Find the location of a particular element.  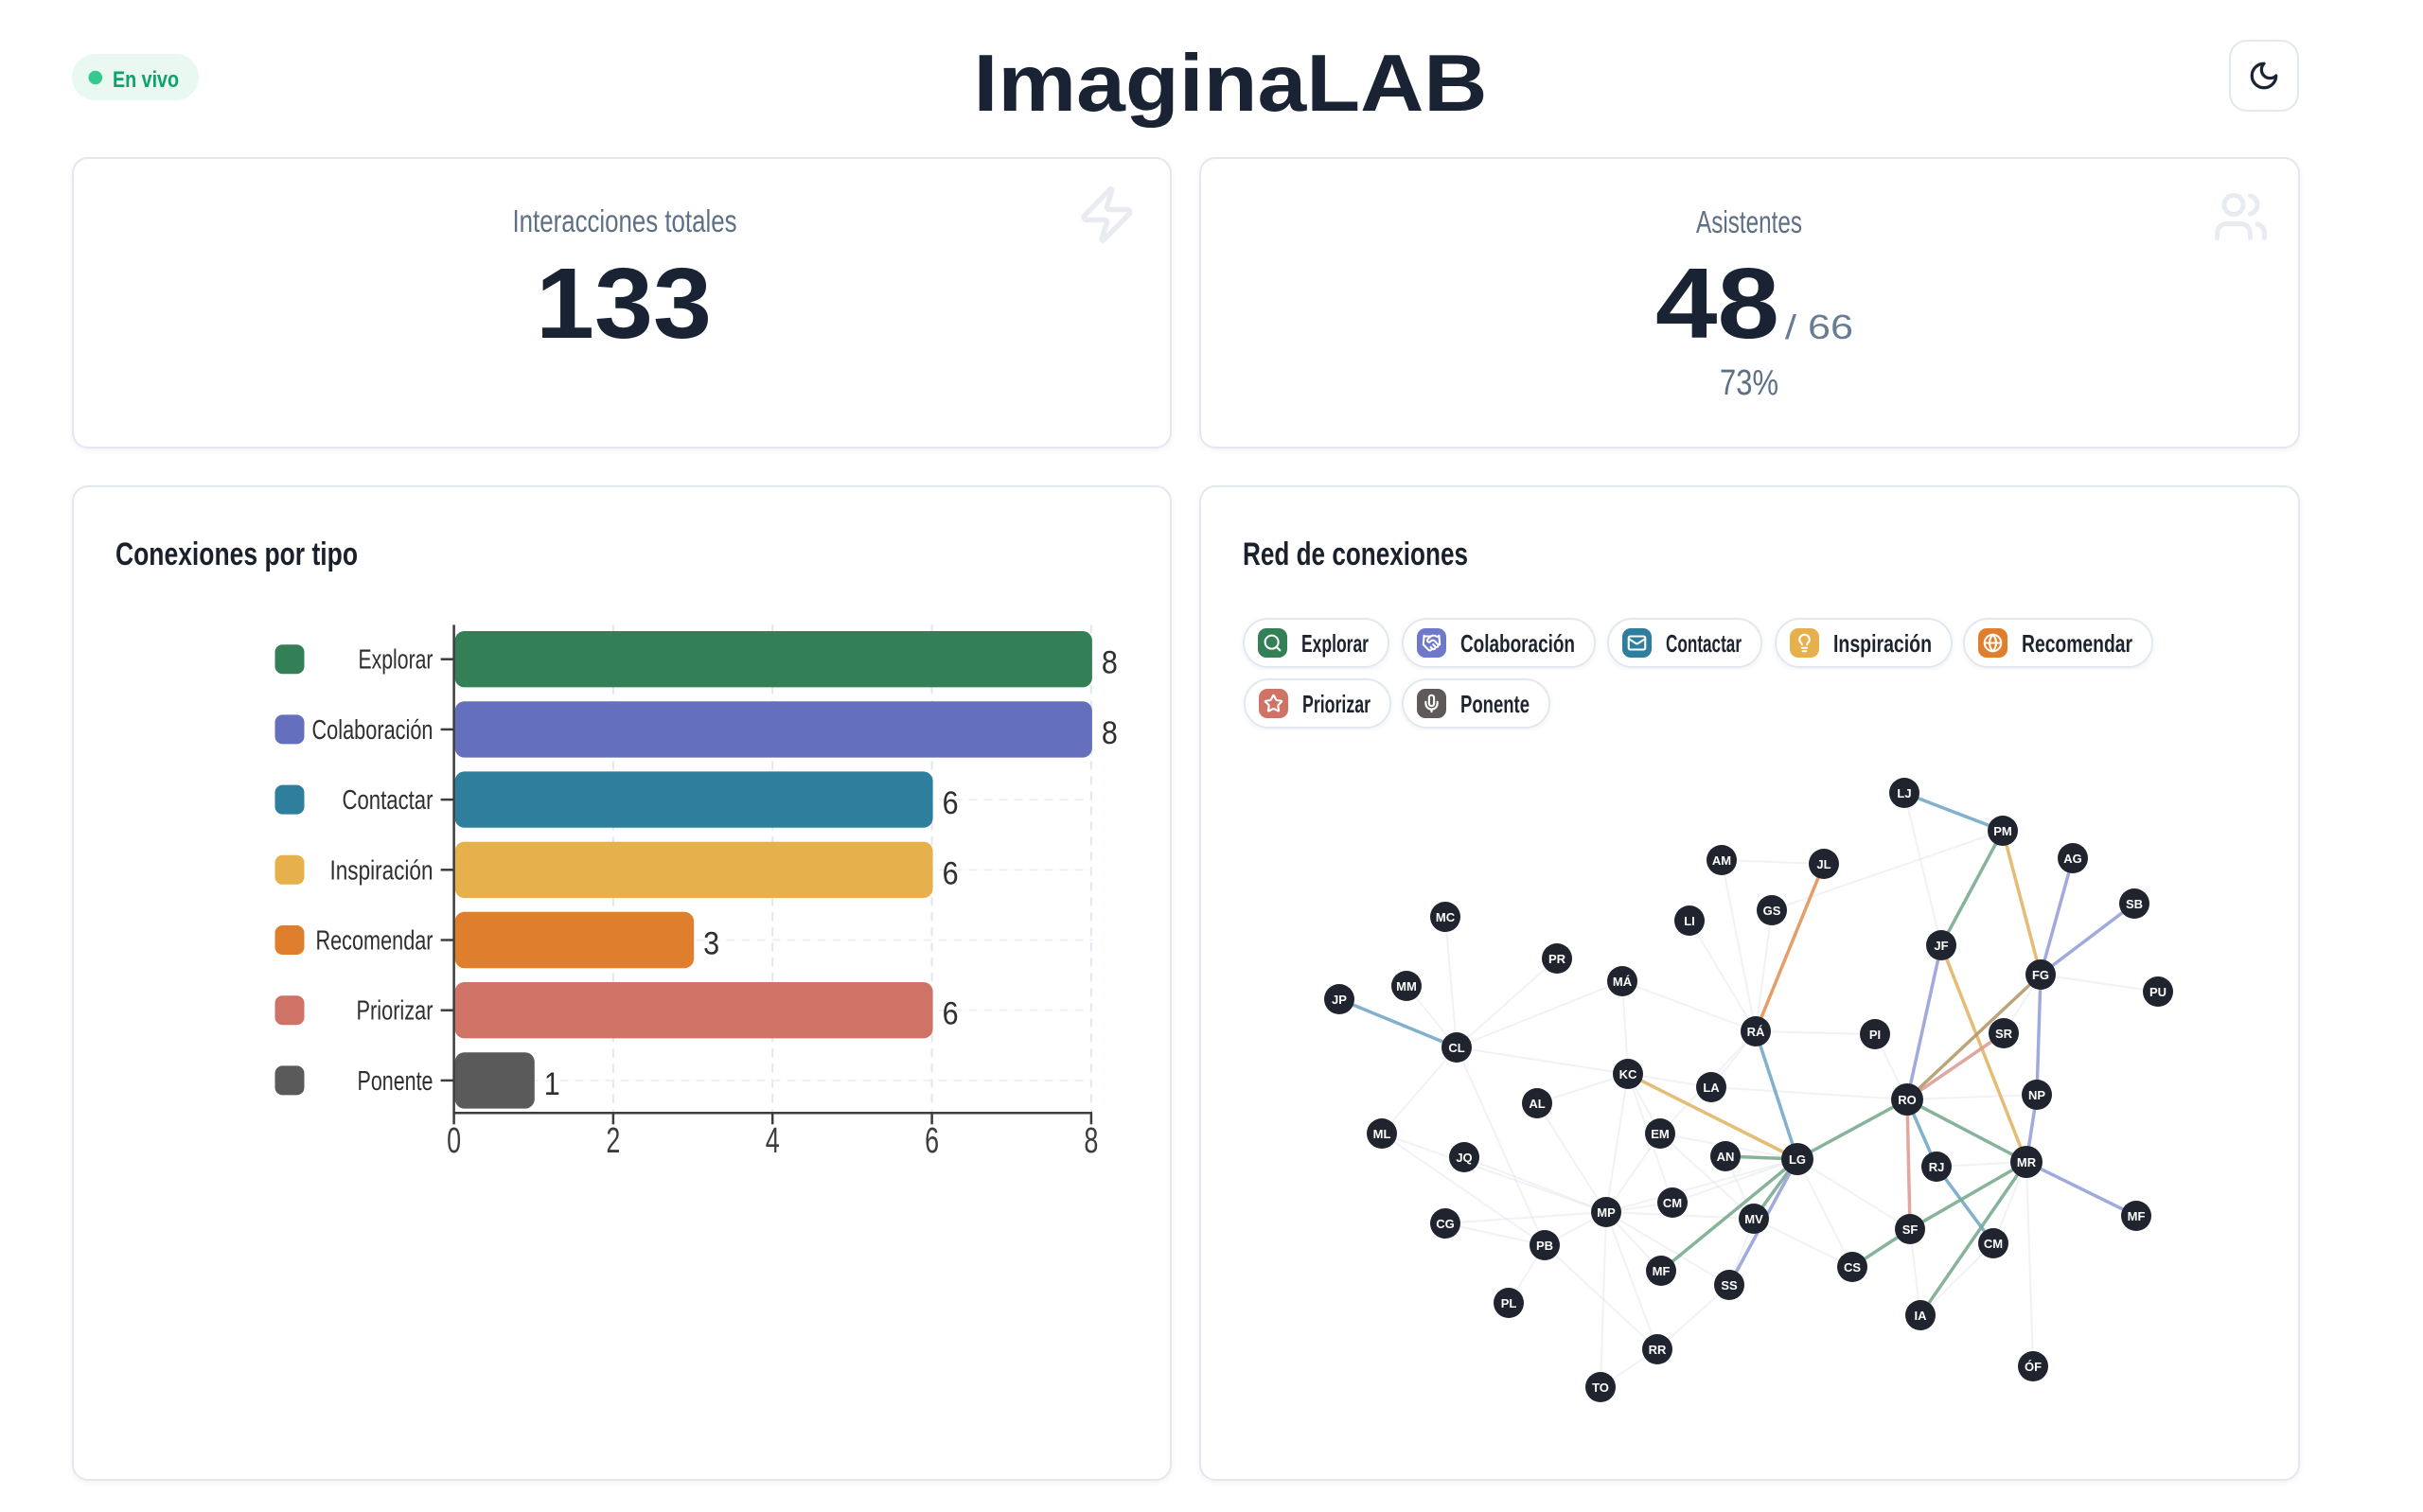

svg-text: FG is located at coordinates (2041, 975).